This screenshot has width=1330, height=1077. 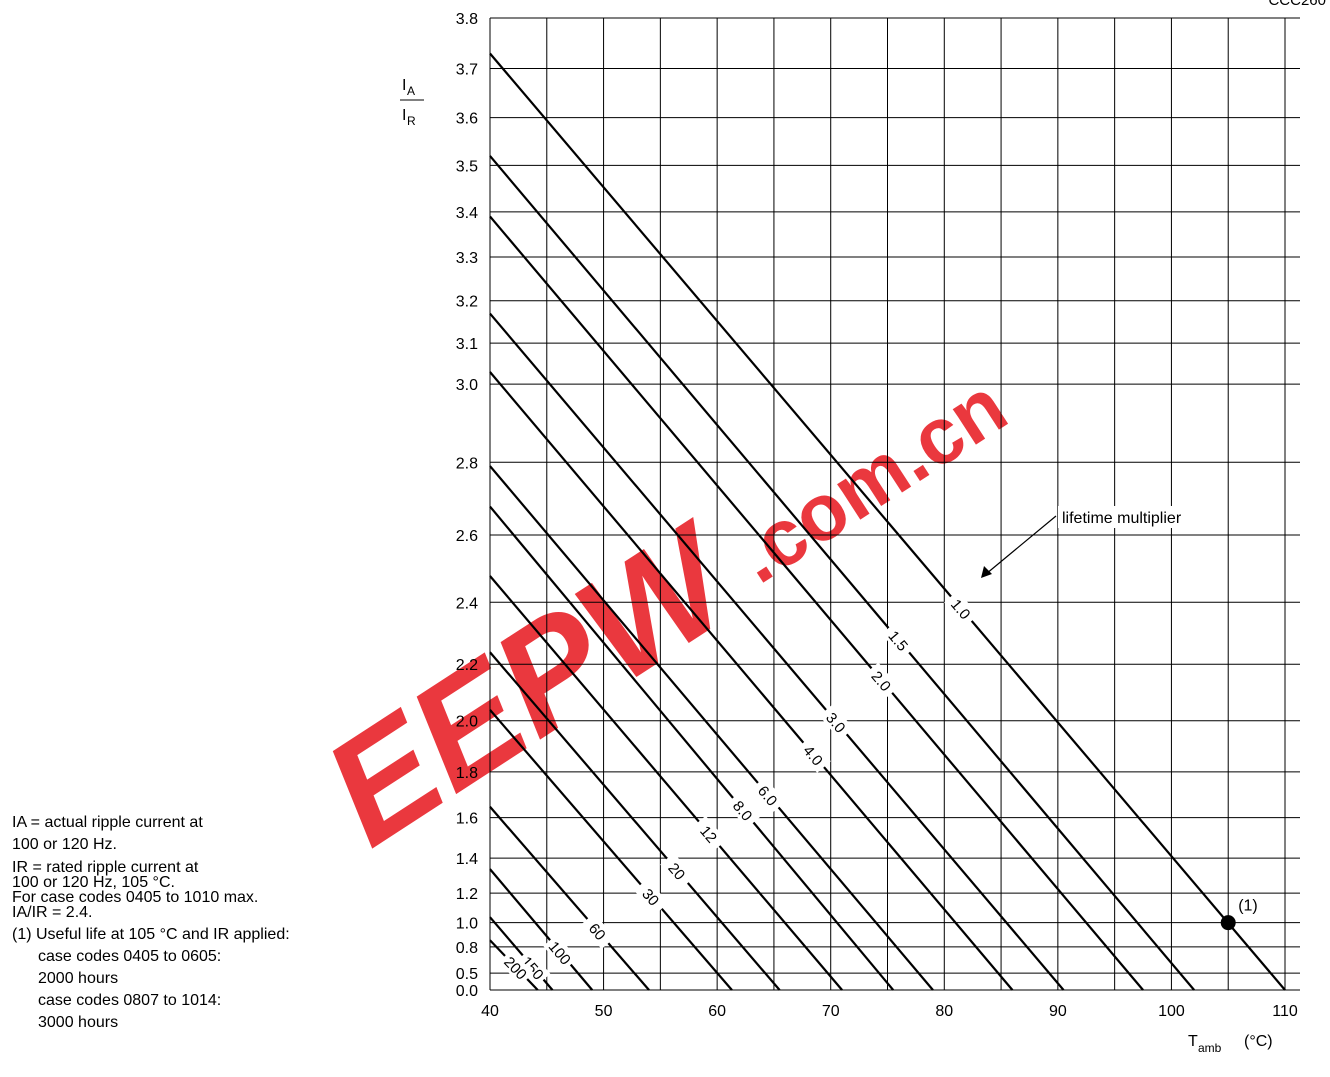 I want to click on y-tick-label: 1.4, so click(x=467, y=859).